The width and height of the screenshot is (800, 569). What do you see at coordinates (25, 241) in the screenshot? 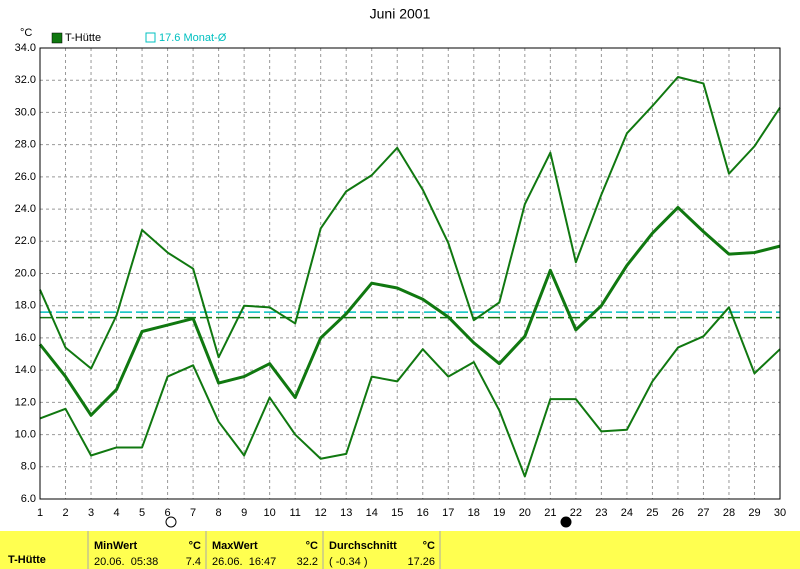
I see `y-tick-label: 22.0` at bounding box center [25, 241].